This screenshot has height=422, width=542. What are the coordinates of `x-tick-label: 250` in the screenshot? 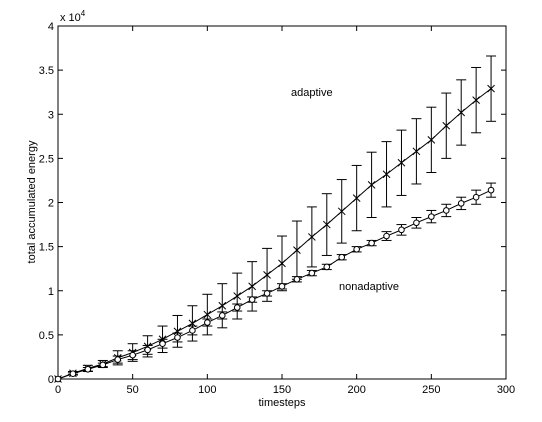 It's located at (431, 390).